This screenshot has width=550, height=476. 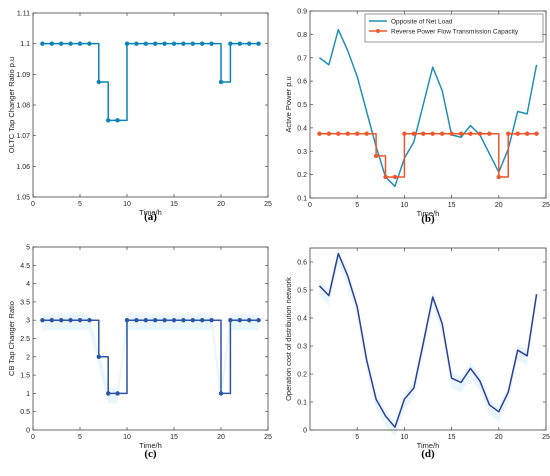 I want to click on y-tick-label: 0.3, so click(x=302, y=347).